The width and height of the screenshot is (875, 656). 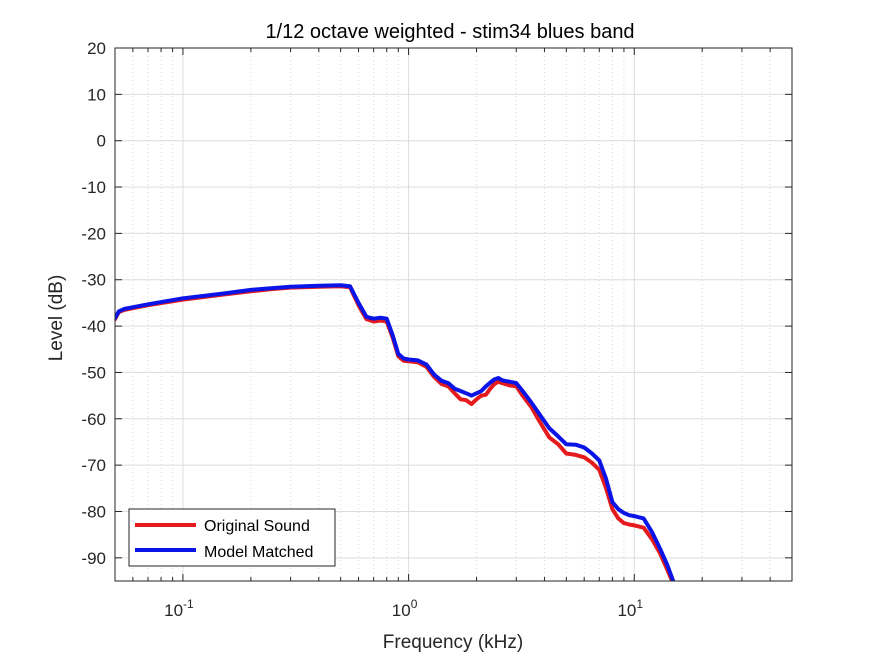 I want to click on y-axis-label: Level (dB), so click(x=56, y=318).